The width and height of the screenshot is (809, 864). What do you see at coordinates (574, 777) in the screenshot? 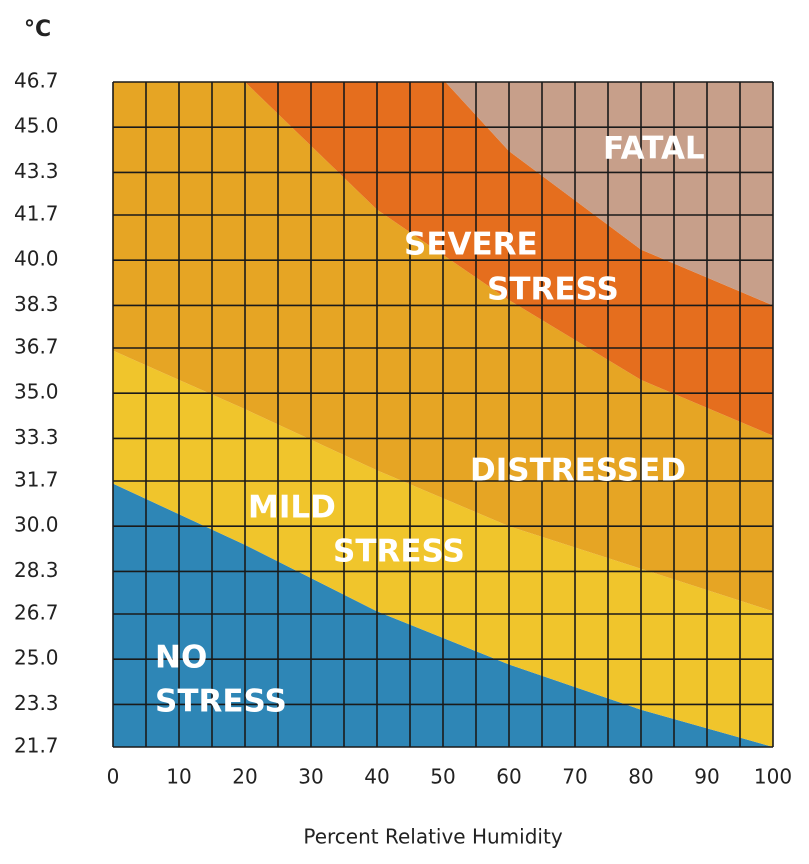
I see `x-tick-label: 70` at bounding box center [574, 777].